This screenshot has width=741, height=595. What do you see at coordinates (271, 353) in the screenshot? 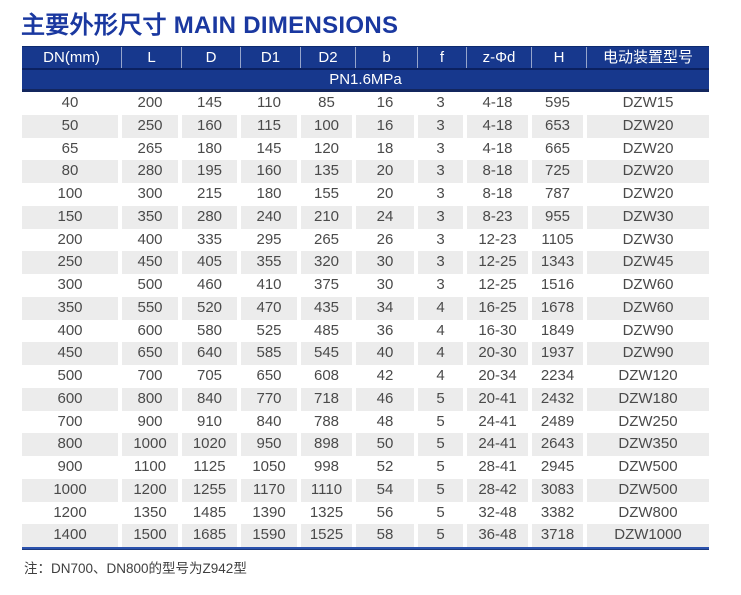
I see `cell: 585` at bounding box center [271, 353].